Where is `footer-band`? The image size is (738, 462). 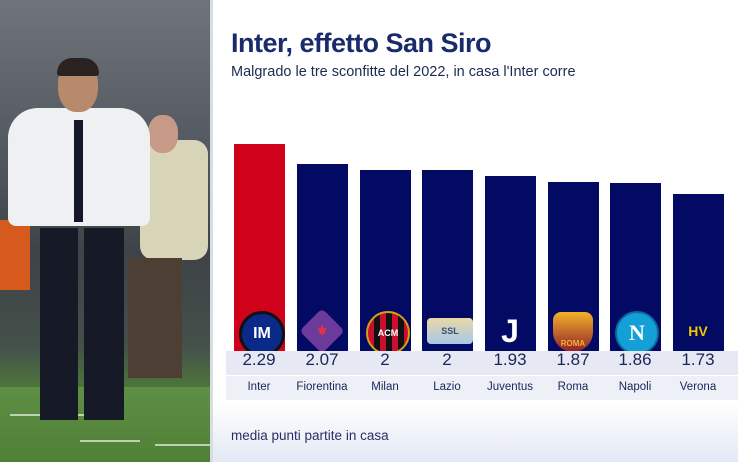
footer-band is located at coordinates (475, 432).